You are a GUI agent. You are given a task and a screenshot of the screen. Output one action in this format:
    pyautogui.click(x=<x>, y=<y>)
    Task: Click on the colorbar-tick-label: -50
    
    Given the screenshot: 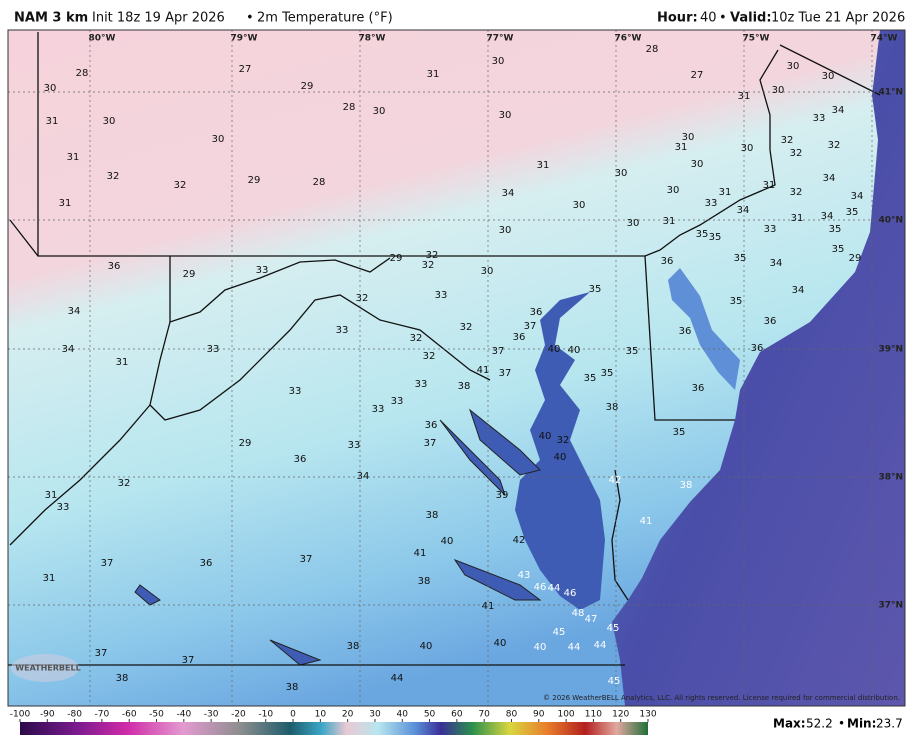 What is the action you would take?
    pyautogui.click(x=156, y=715)
    